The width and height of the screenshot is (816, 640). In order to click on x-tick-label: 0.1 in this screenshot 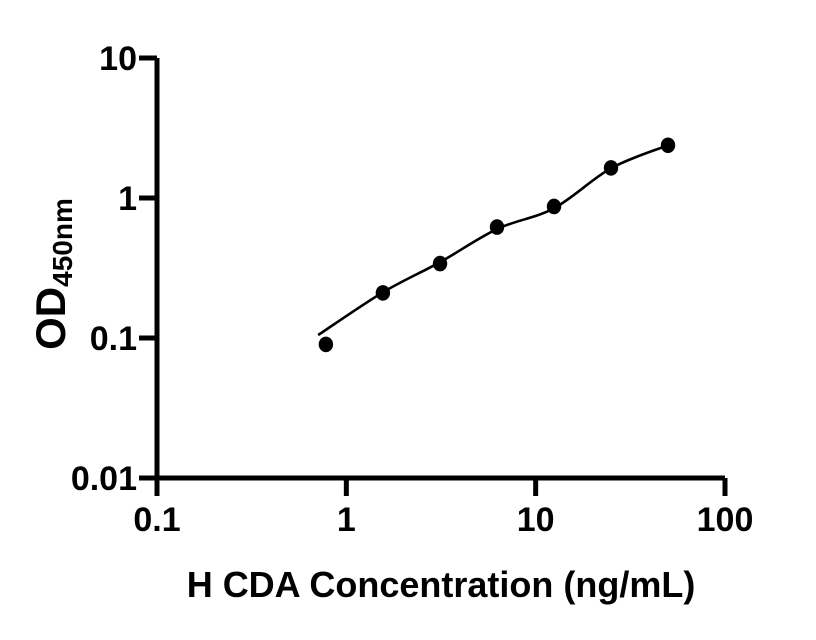, I will do `click(156, 520)`.